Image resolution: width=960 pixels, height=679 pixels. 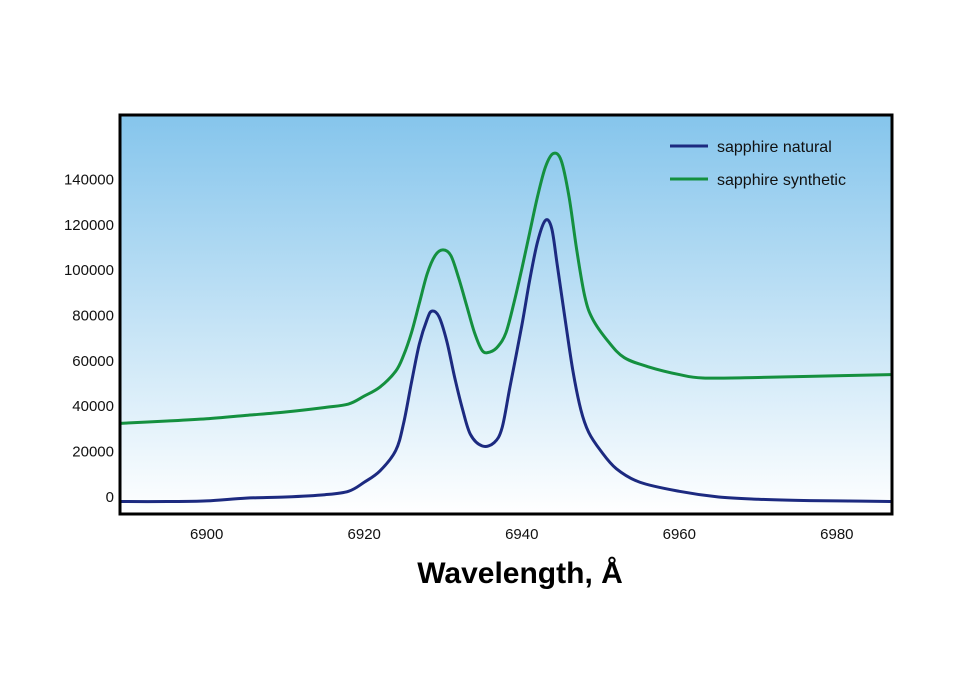 I want to click on legend-label: sapphire synthetic, so click(x=781, y=180).